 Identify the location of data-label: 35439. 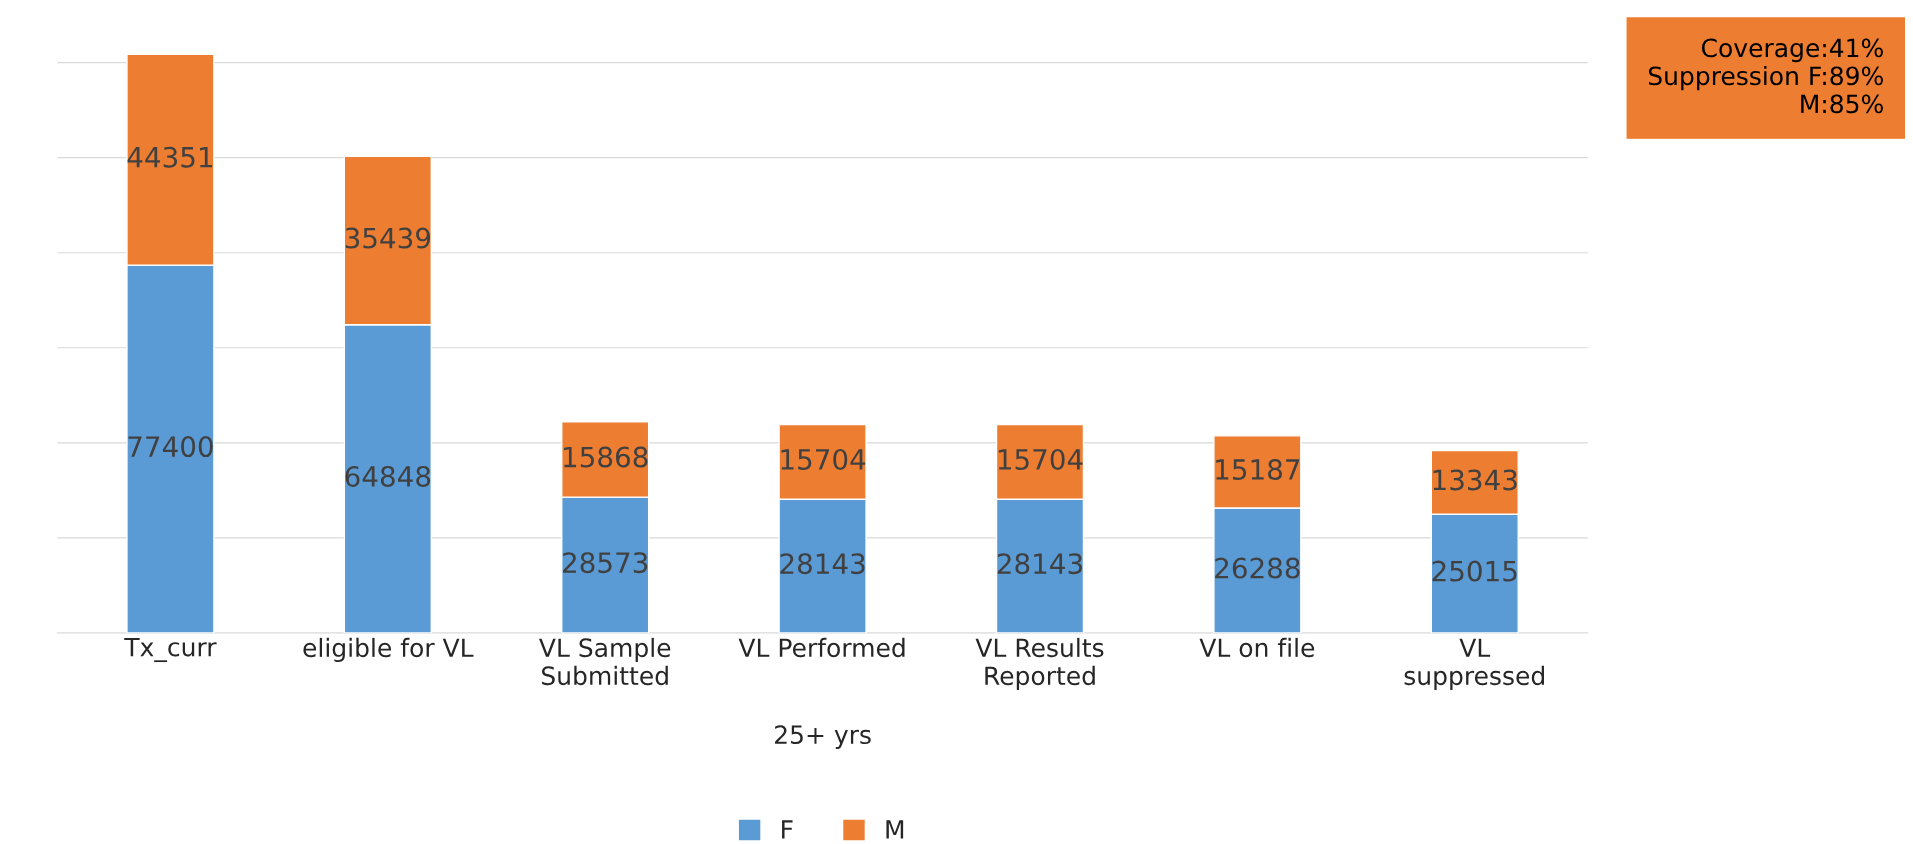
(388, 238).